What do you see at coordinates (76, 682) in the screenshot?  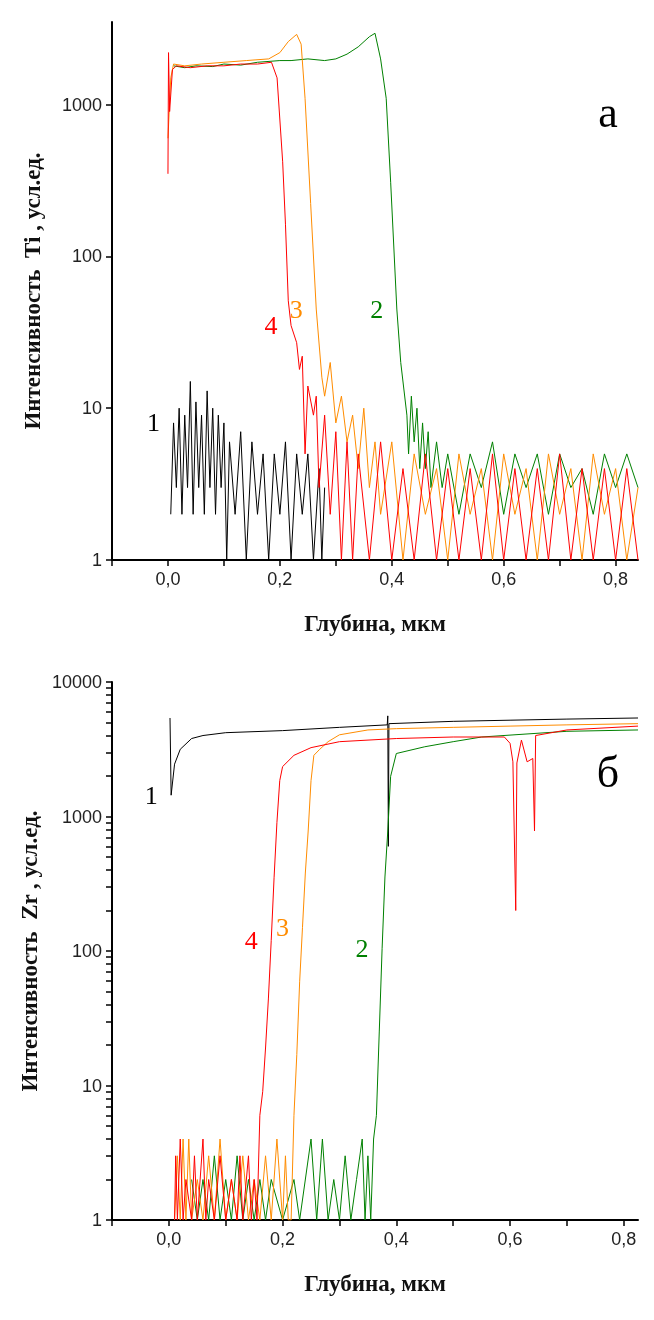 I see `y-tick-label: 10000` at bounding box center [76, 682].